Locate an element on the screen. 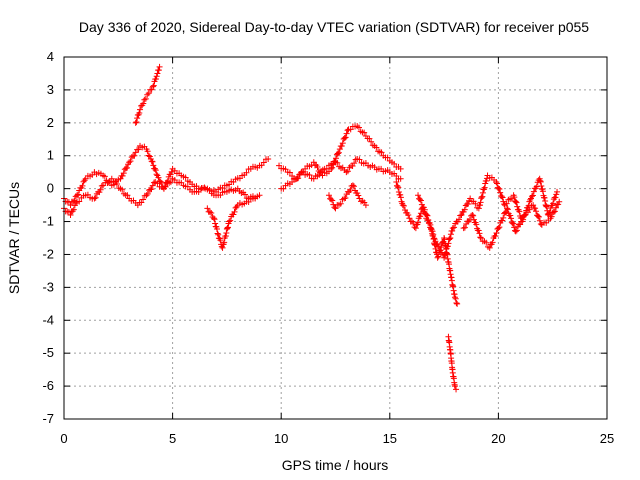  x-tick-label: 15 is located at coordinates (390, 438).